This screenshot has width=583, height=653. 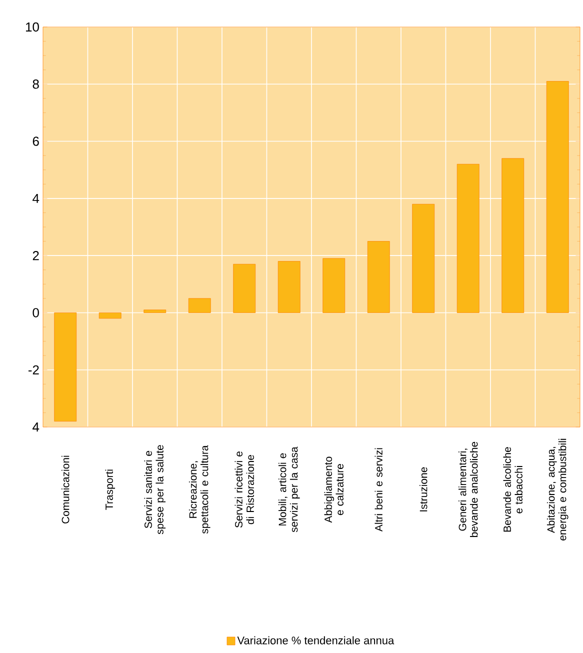 I want to click on y-tick-label: 0, so click(x=35, y=313).